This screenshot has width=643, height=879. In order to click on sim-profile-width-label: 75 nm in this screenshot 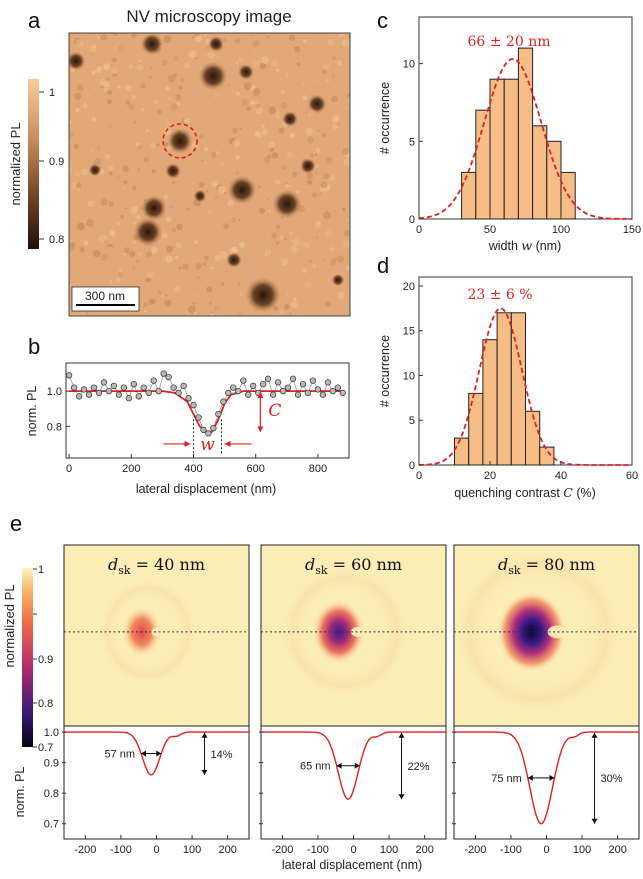, I will do `click(506, 779)`.